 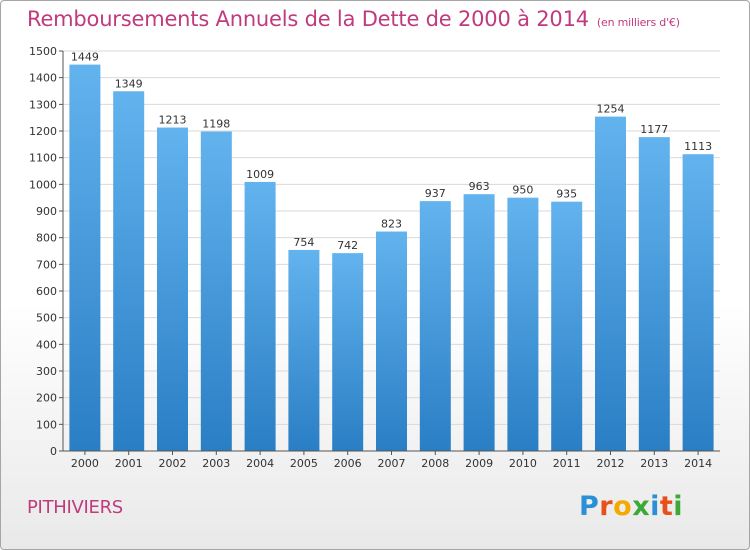 I want to click on y-tick-label: 100, so click(x=46, y=424).